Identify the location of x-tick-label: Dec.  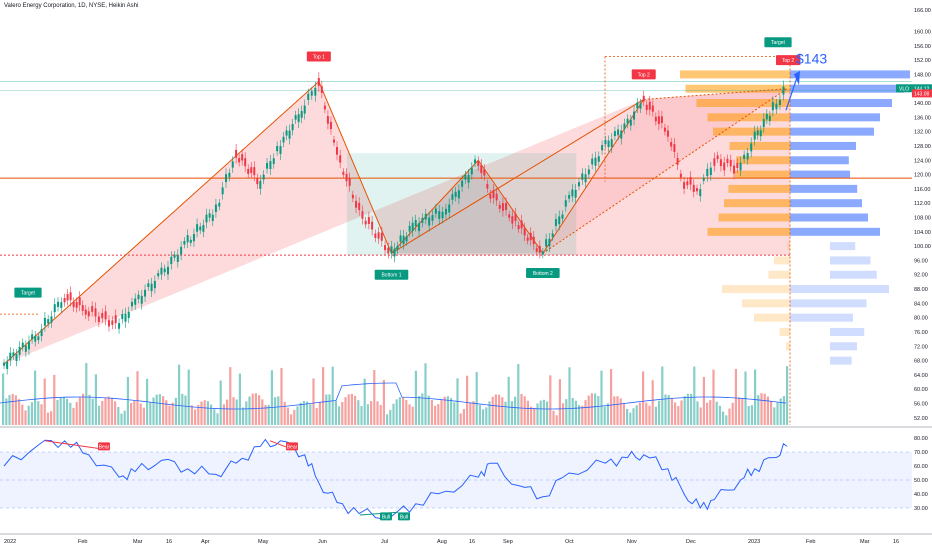
(691, 542).